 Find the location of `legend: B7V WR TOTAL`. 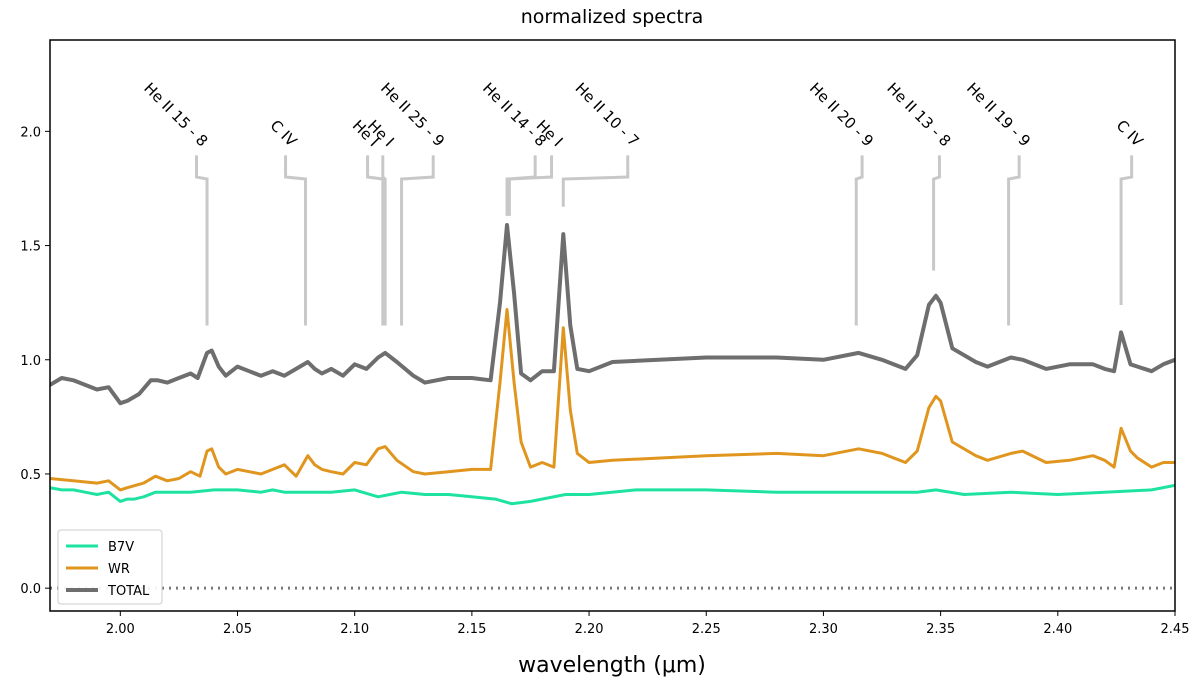

legend: B7V WR TOTAL is located at coordinates (110, 567).